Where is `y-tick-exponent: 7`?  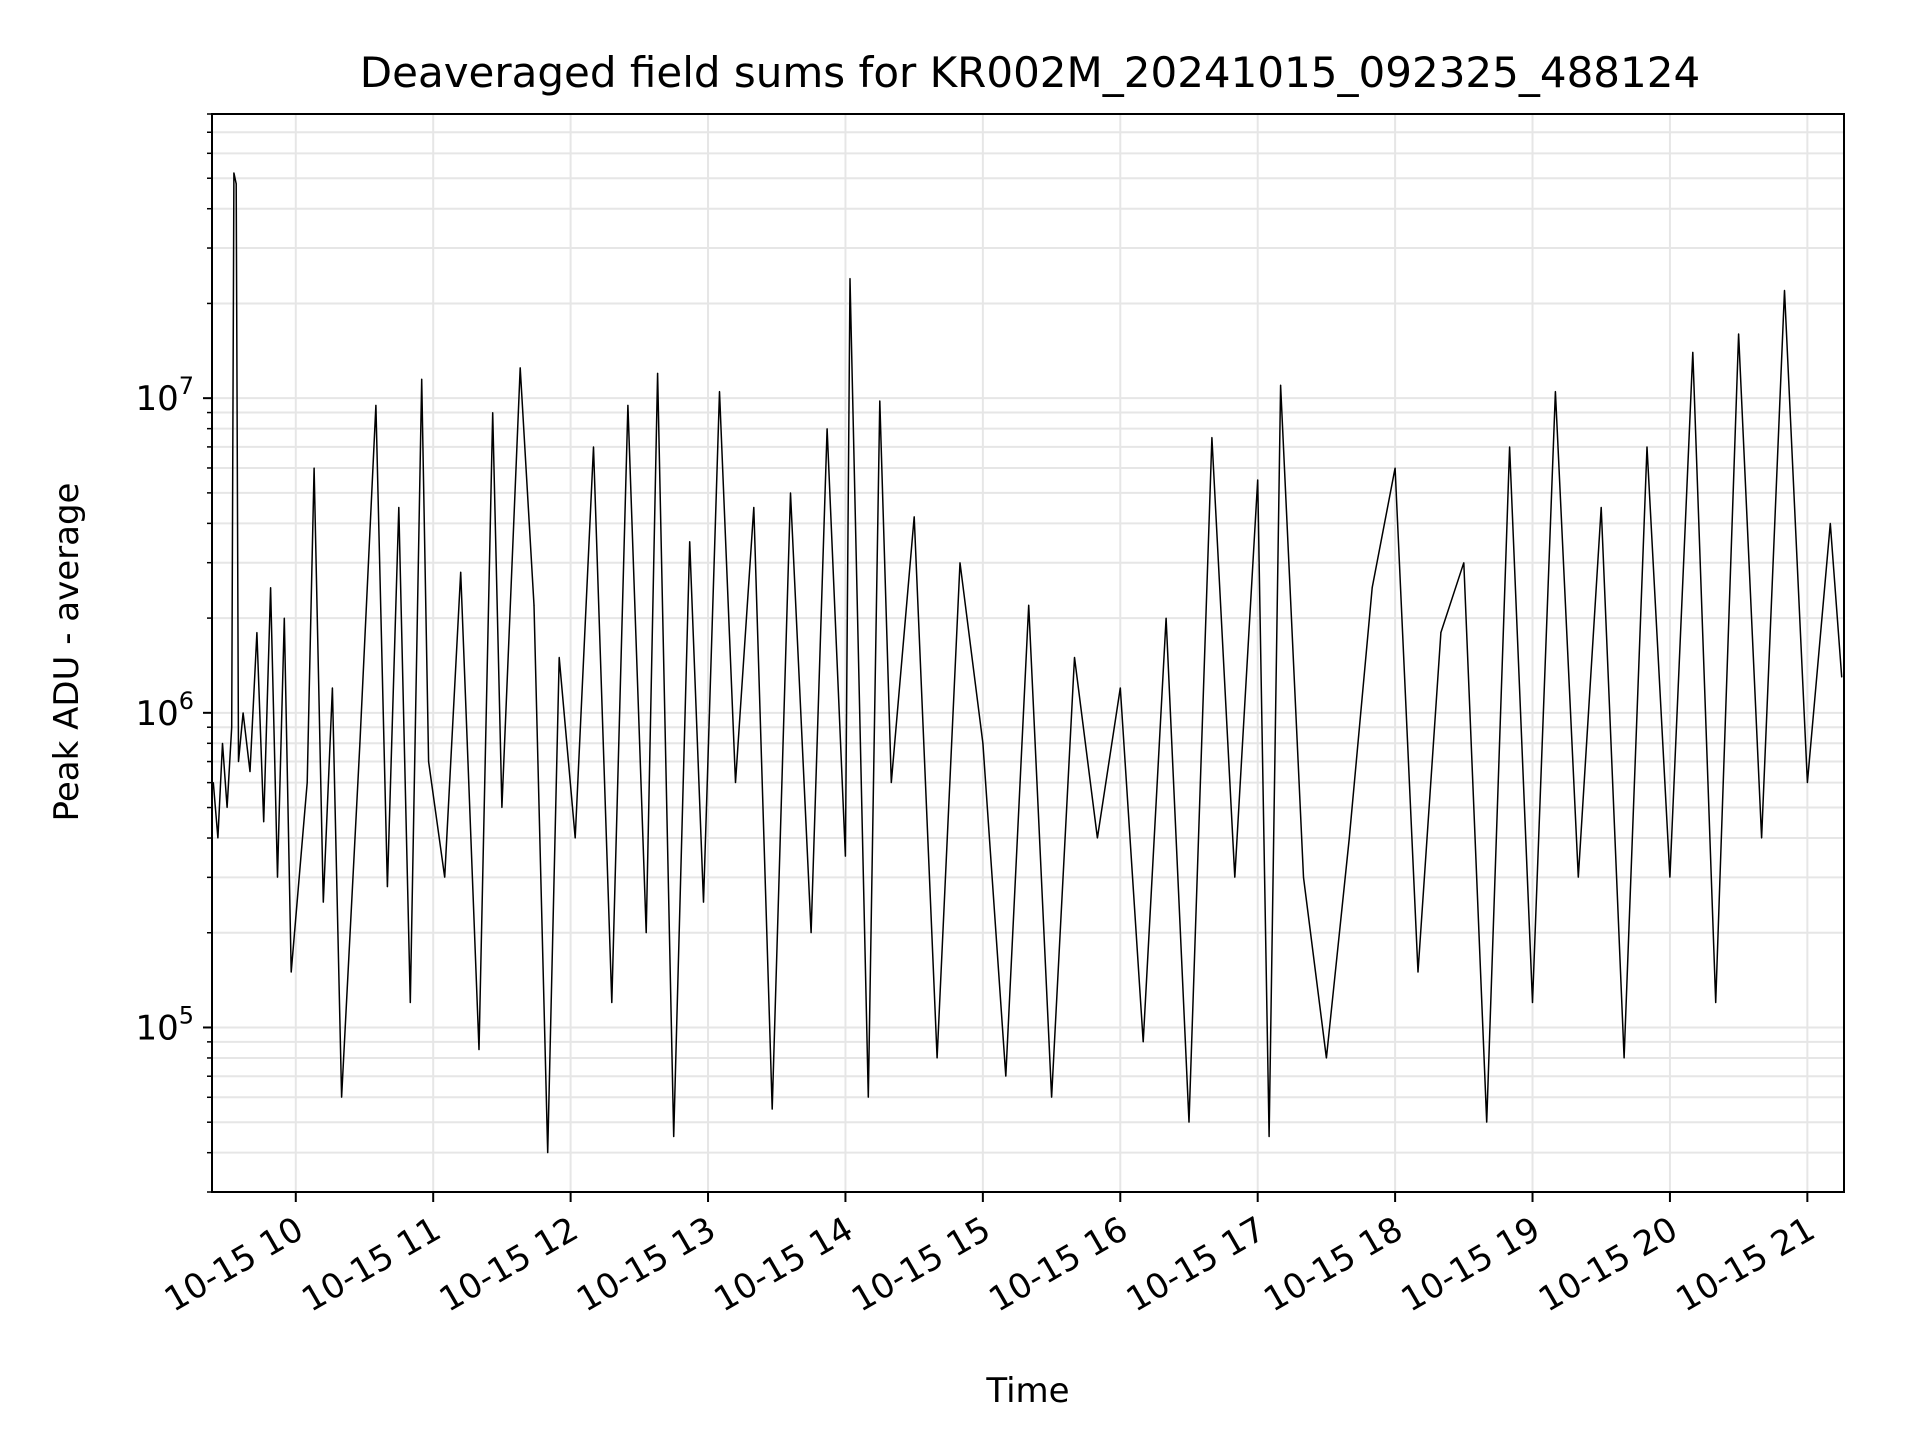 y-tick-exponent: 7 is located at coordinates (186, 386).